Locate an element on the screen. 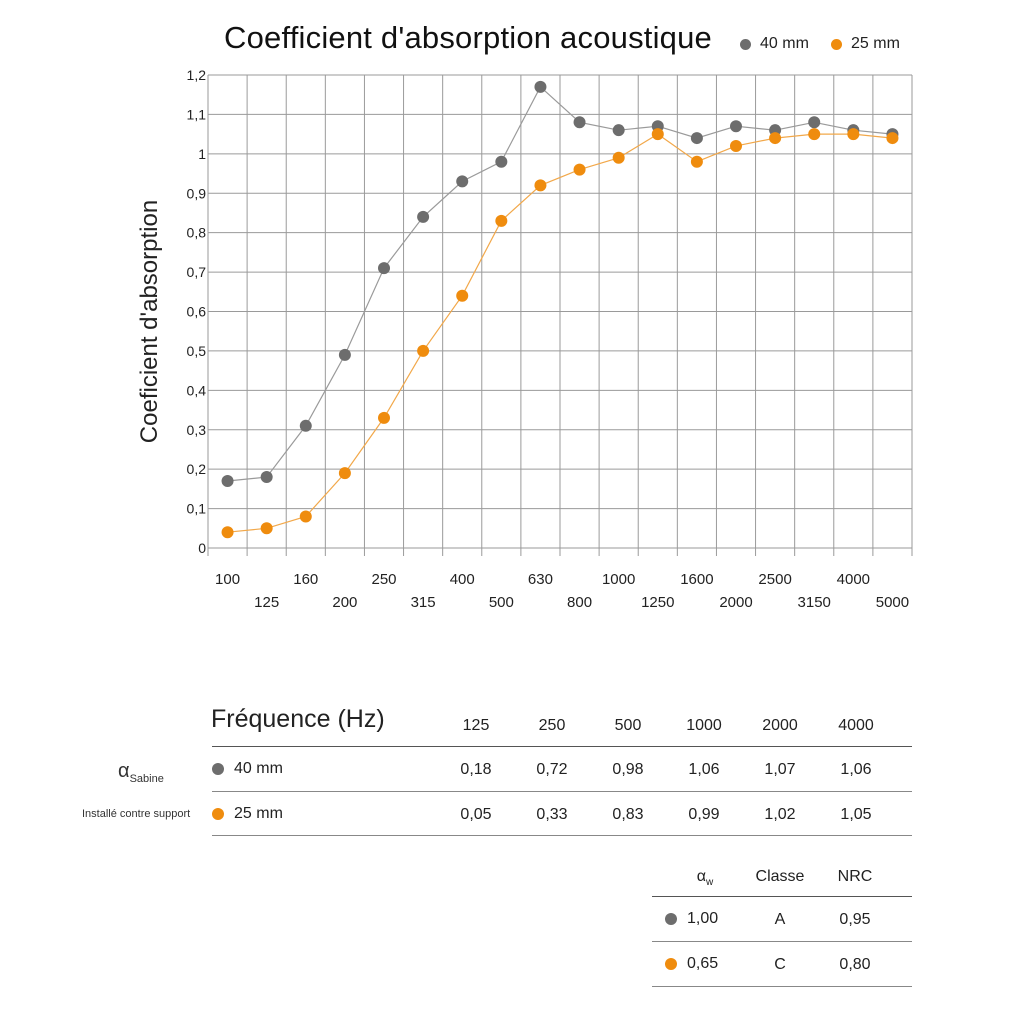 The image size is (1024, 1011). legend-item-40mm: 40 mm is located at coordinates (774, 44).